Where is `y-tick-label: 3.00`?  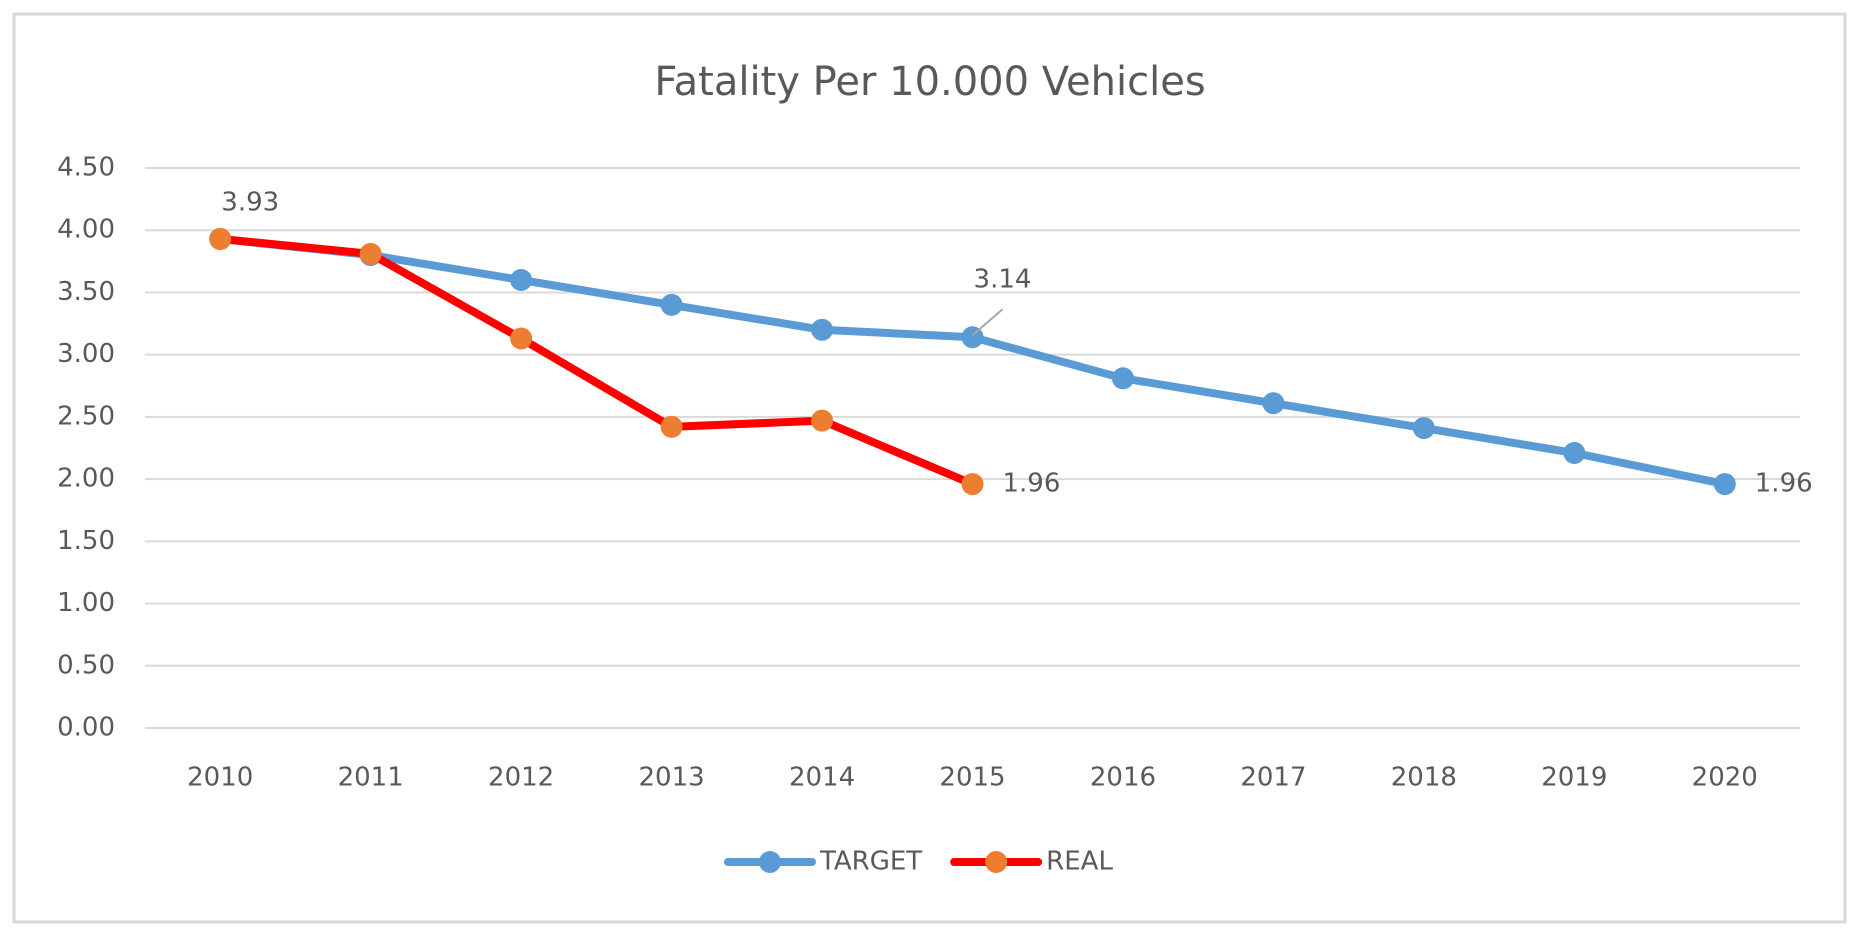
y-tick-label: 3.00 is located at coordinates (86, 354).